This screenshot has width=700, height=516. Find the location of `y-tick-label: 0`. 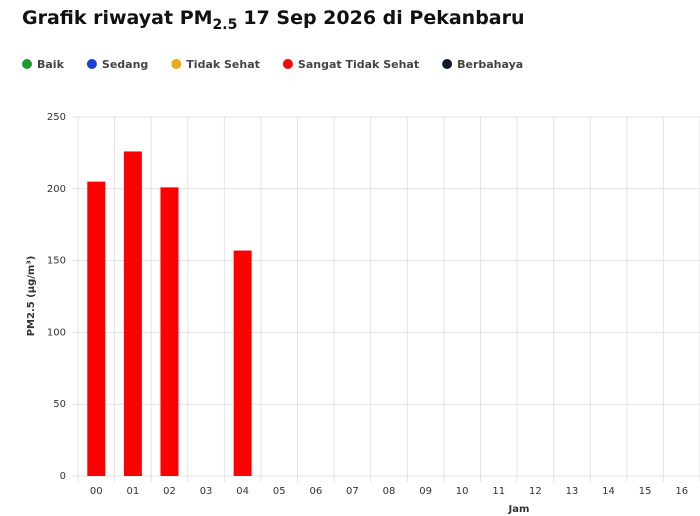

y-tick-label: 0 is located at coordinates (63, 476).